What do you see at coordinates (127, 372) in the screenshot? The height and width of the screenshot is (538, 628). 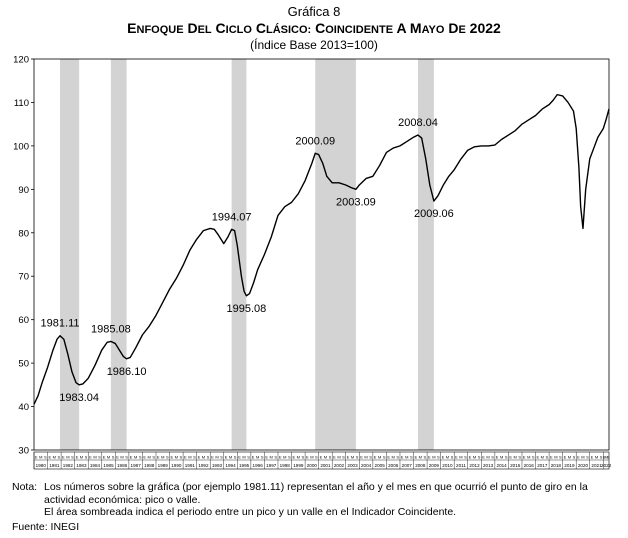 I see `turning-point-label: 1986.10` at bounding box center [127, 372].